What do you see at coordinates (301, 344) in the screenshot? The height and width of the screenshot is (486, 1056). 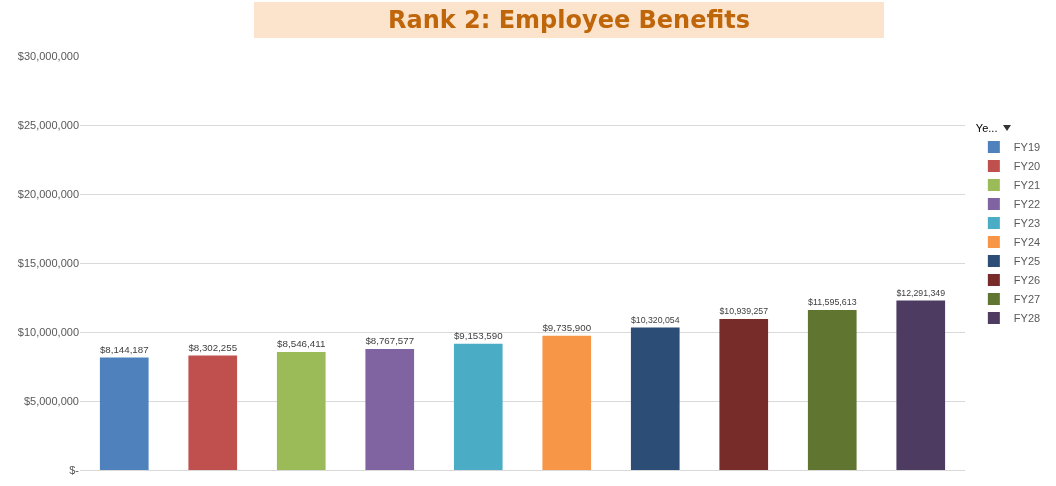 I see `data-label: $8,546,411` at bounding box center [301, 344].